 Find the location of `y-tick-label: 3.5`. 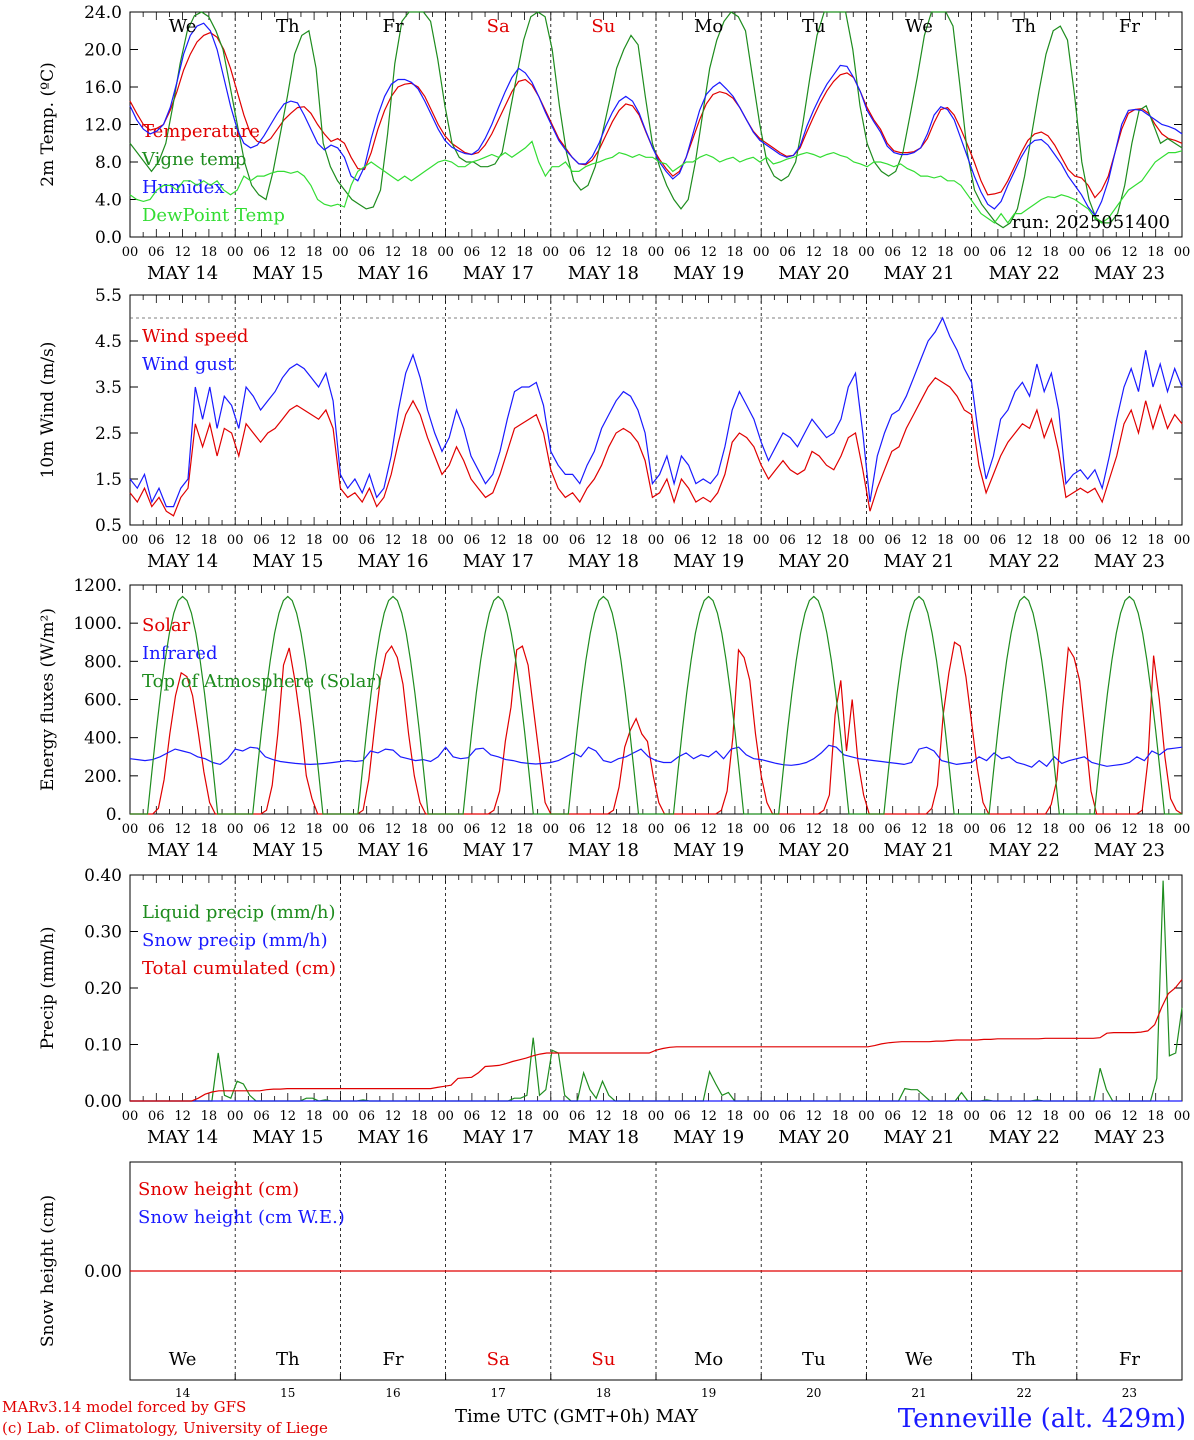

y-tick-label: 3.5 is located at coordinates (108, 388).